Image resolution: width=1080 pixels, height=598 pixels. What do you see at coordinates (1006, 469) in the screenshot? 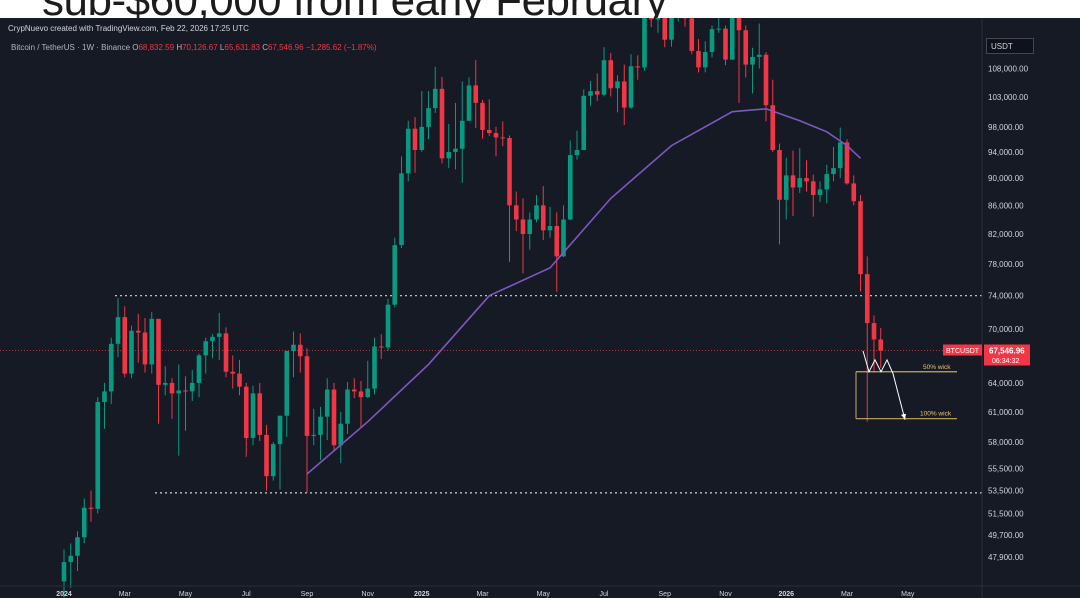
I see `y-tick-label: 55,500.00` at bounding box center [1006, 469].